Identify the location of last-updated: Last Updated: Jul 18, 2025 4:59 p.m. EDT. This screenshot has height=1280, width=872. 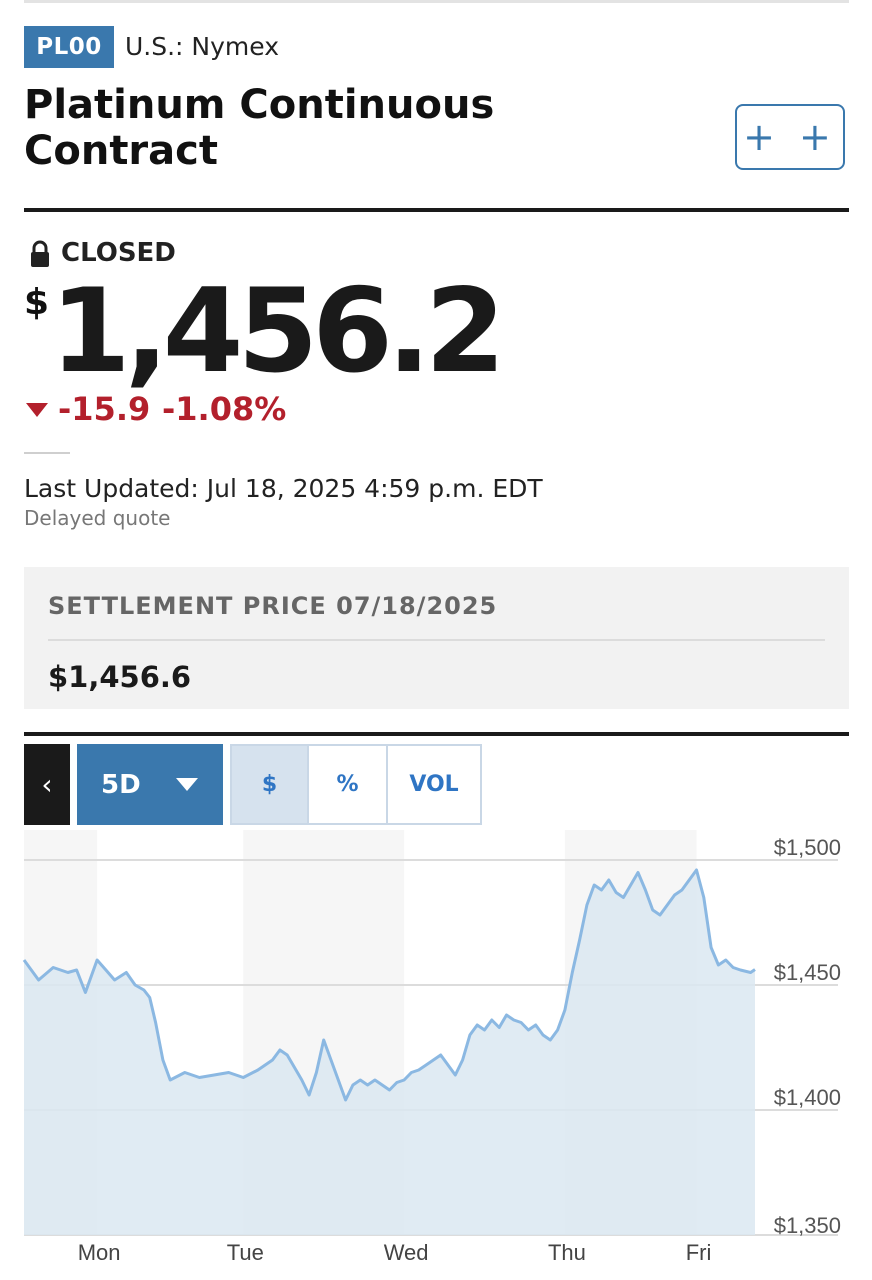
(283, 488).